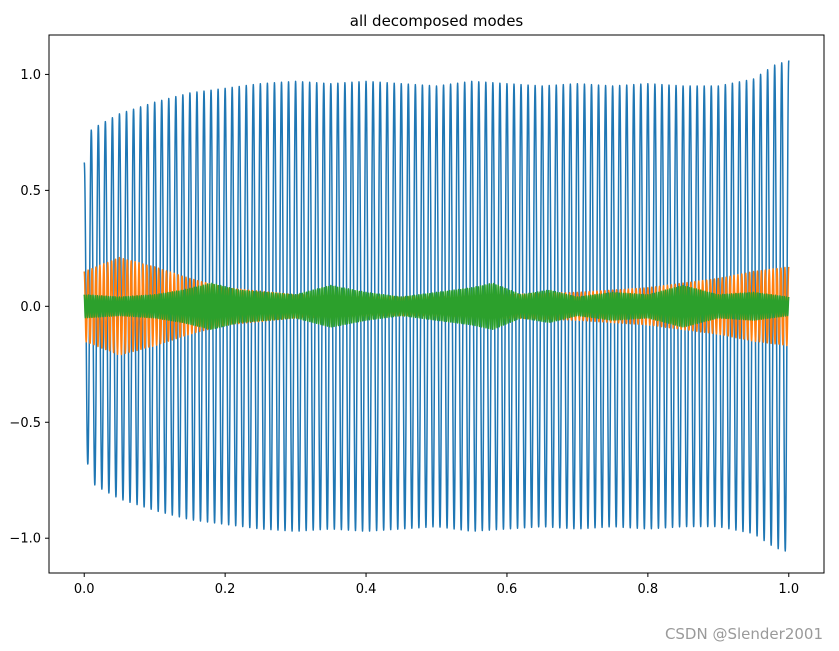 The width and height of the screenshot is (839, 651). I want to click on x-tick-label: 0.4, so click(366, 589).